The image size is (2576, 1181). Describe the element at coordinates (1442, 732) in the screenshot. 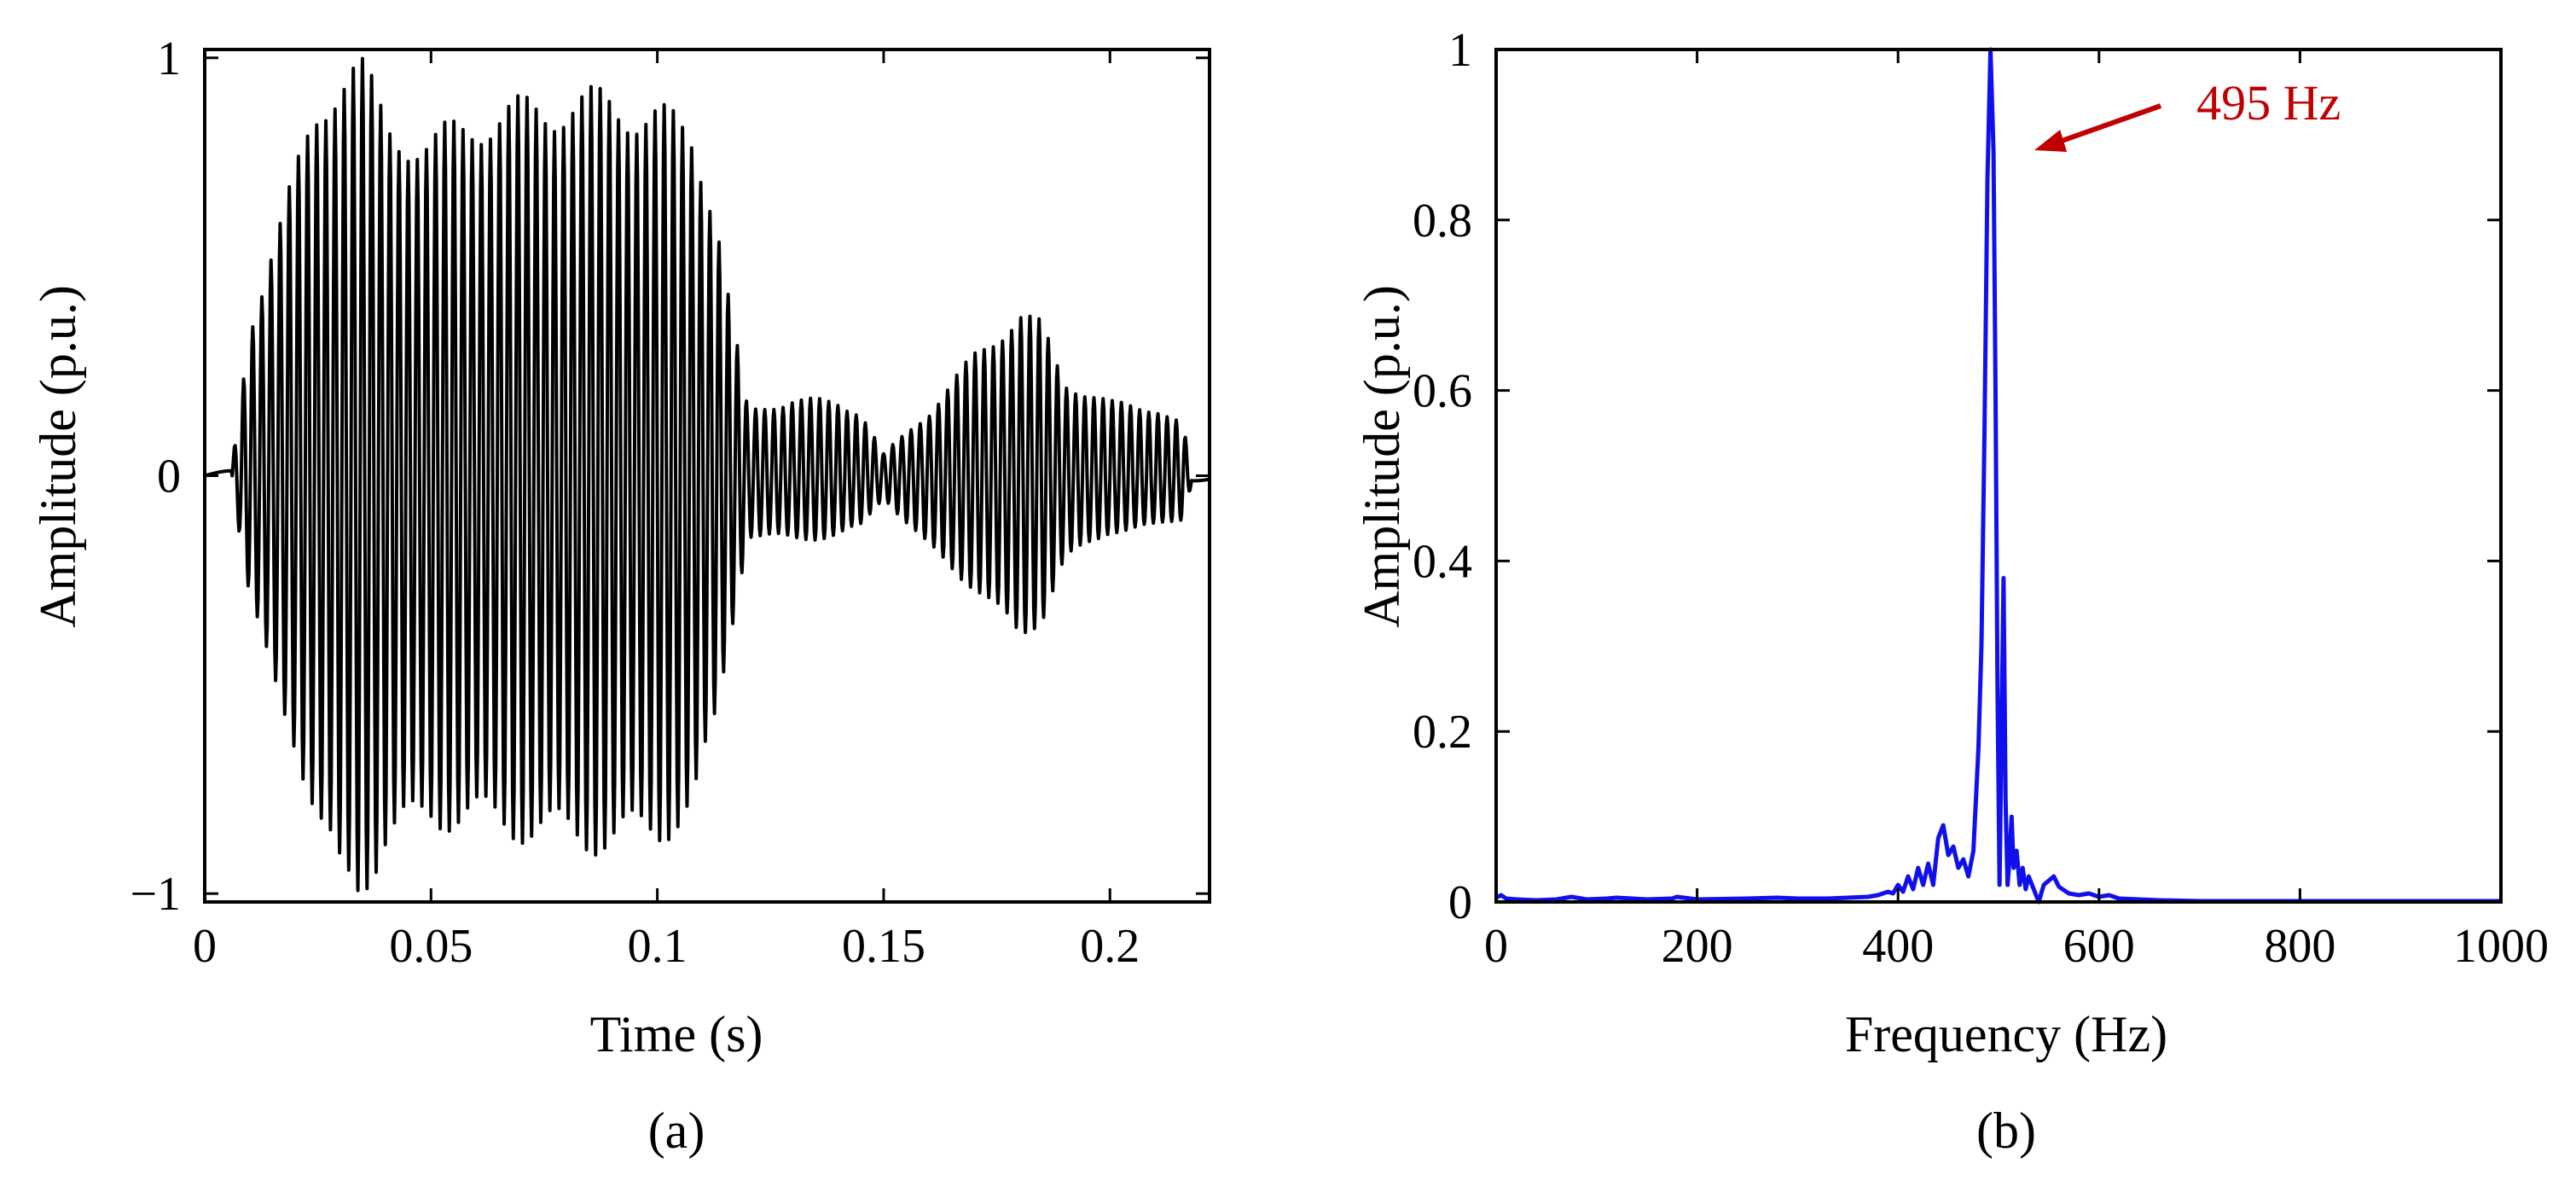

I see `panel-b-1-y-tick-label: 0.2` at that location.